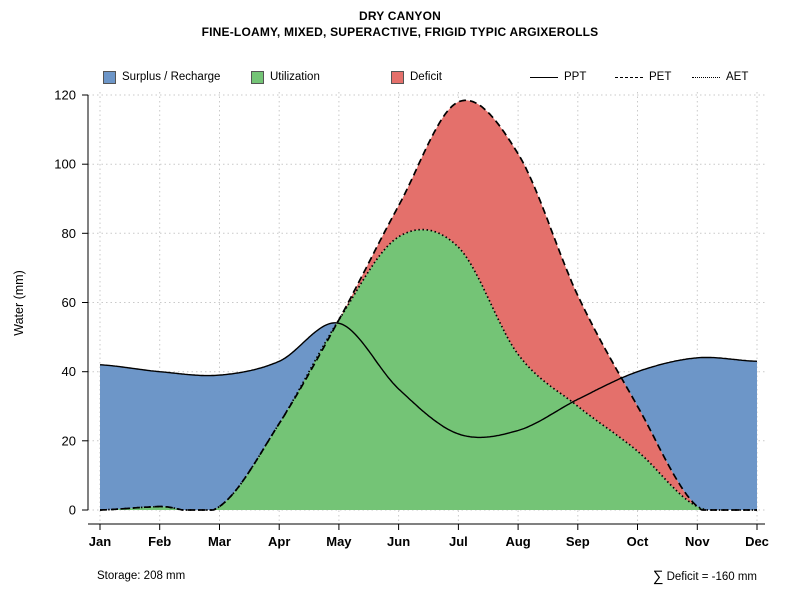 Image resolution: width=800 pixels, height=600 pixels. I want to click on legend-item-aet: AET, so click(720, 77).